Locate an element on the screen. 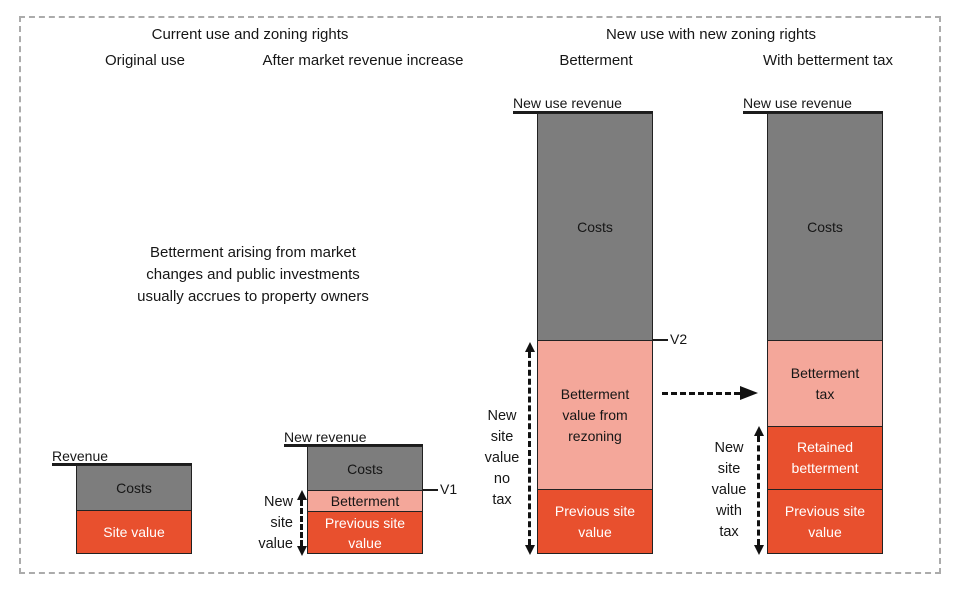 This screenshot has height=595, width=960. bar2-previous-site-value-segment: Previous site value is located at coordinates (365, 532).